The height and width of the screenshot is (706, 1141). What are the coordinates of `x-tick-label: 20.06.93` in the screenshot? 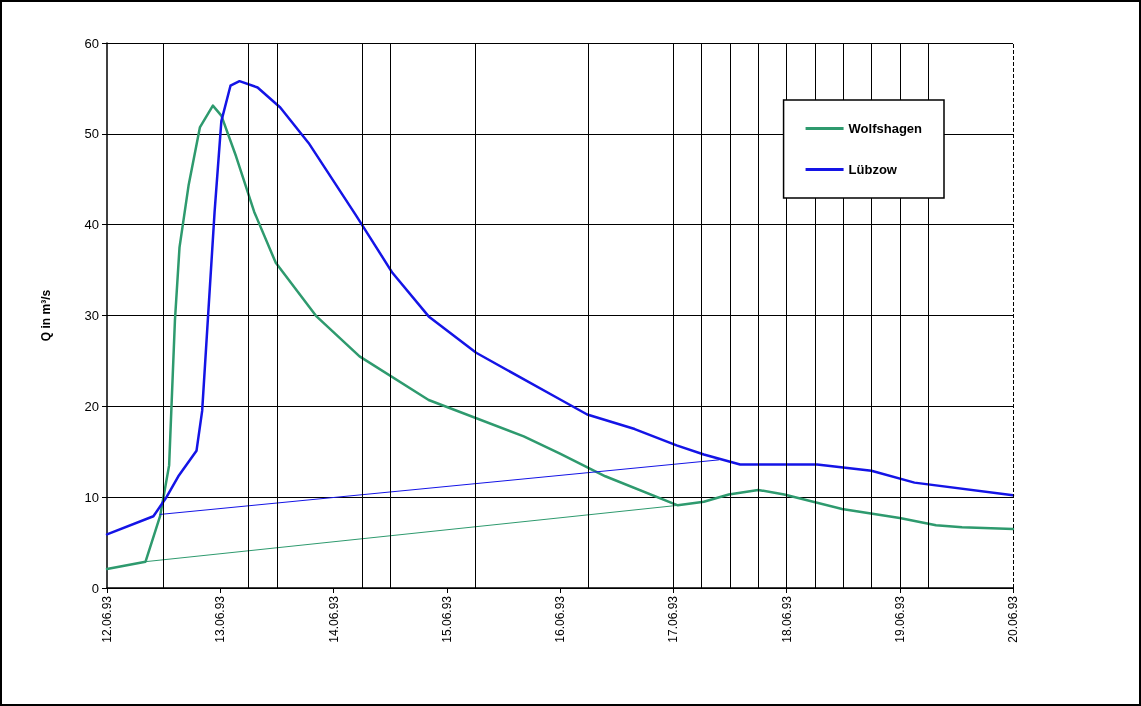 It's located at (1013, 619).